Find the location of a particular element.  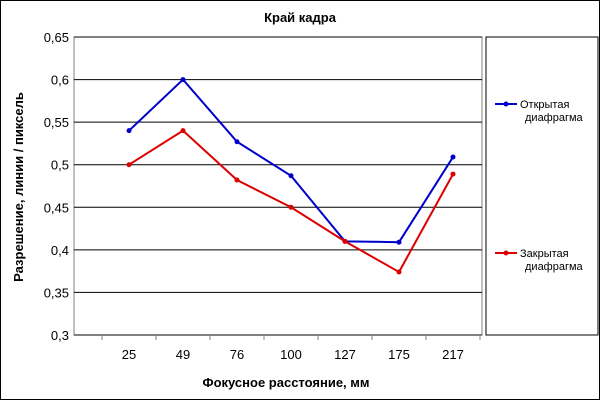

x-axis-label: Фокусное расстояние, мм is located at coordinates (285, 382).